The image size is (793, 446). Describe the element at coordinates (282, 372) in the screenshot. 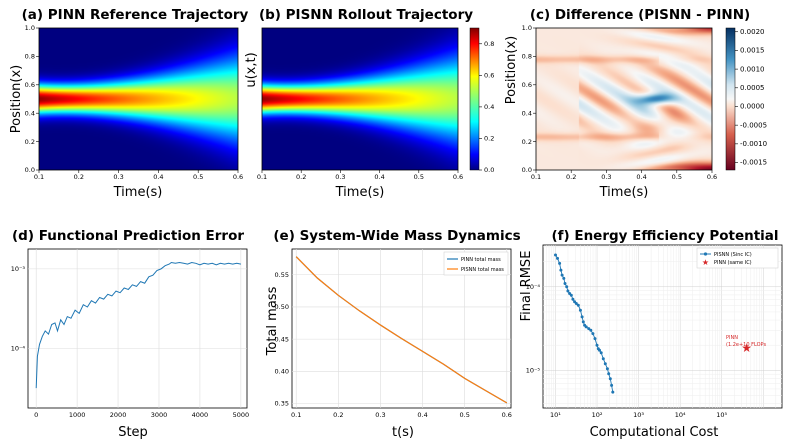

I see `panel-e-ytick-label-1: 0.40` at that location.